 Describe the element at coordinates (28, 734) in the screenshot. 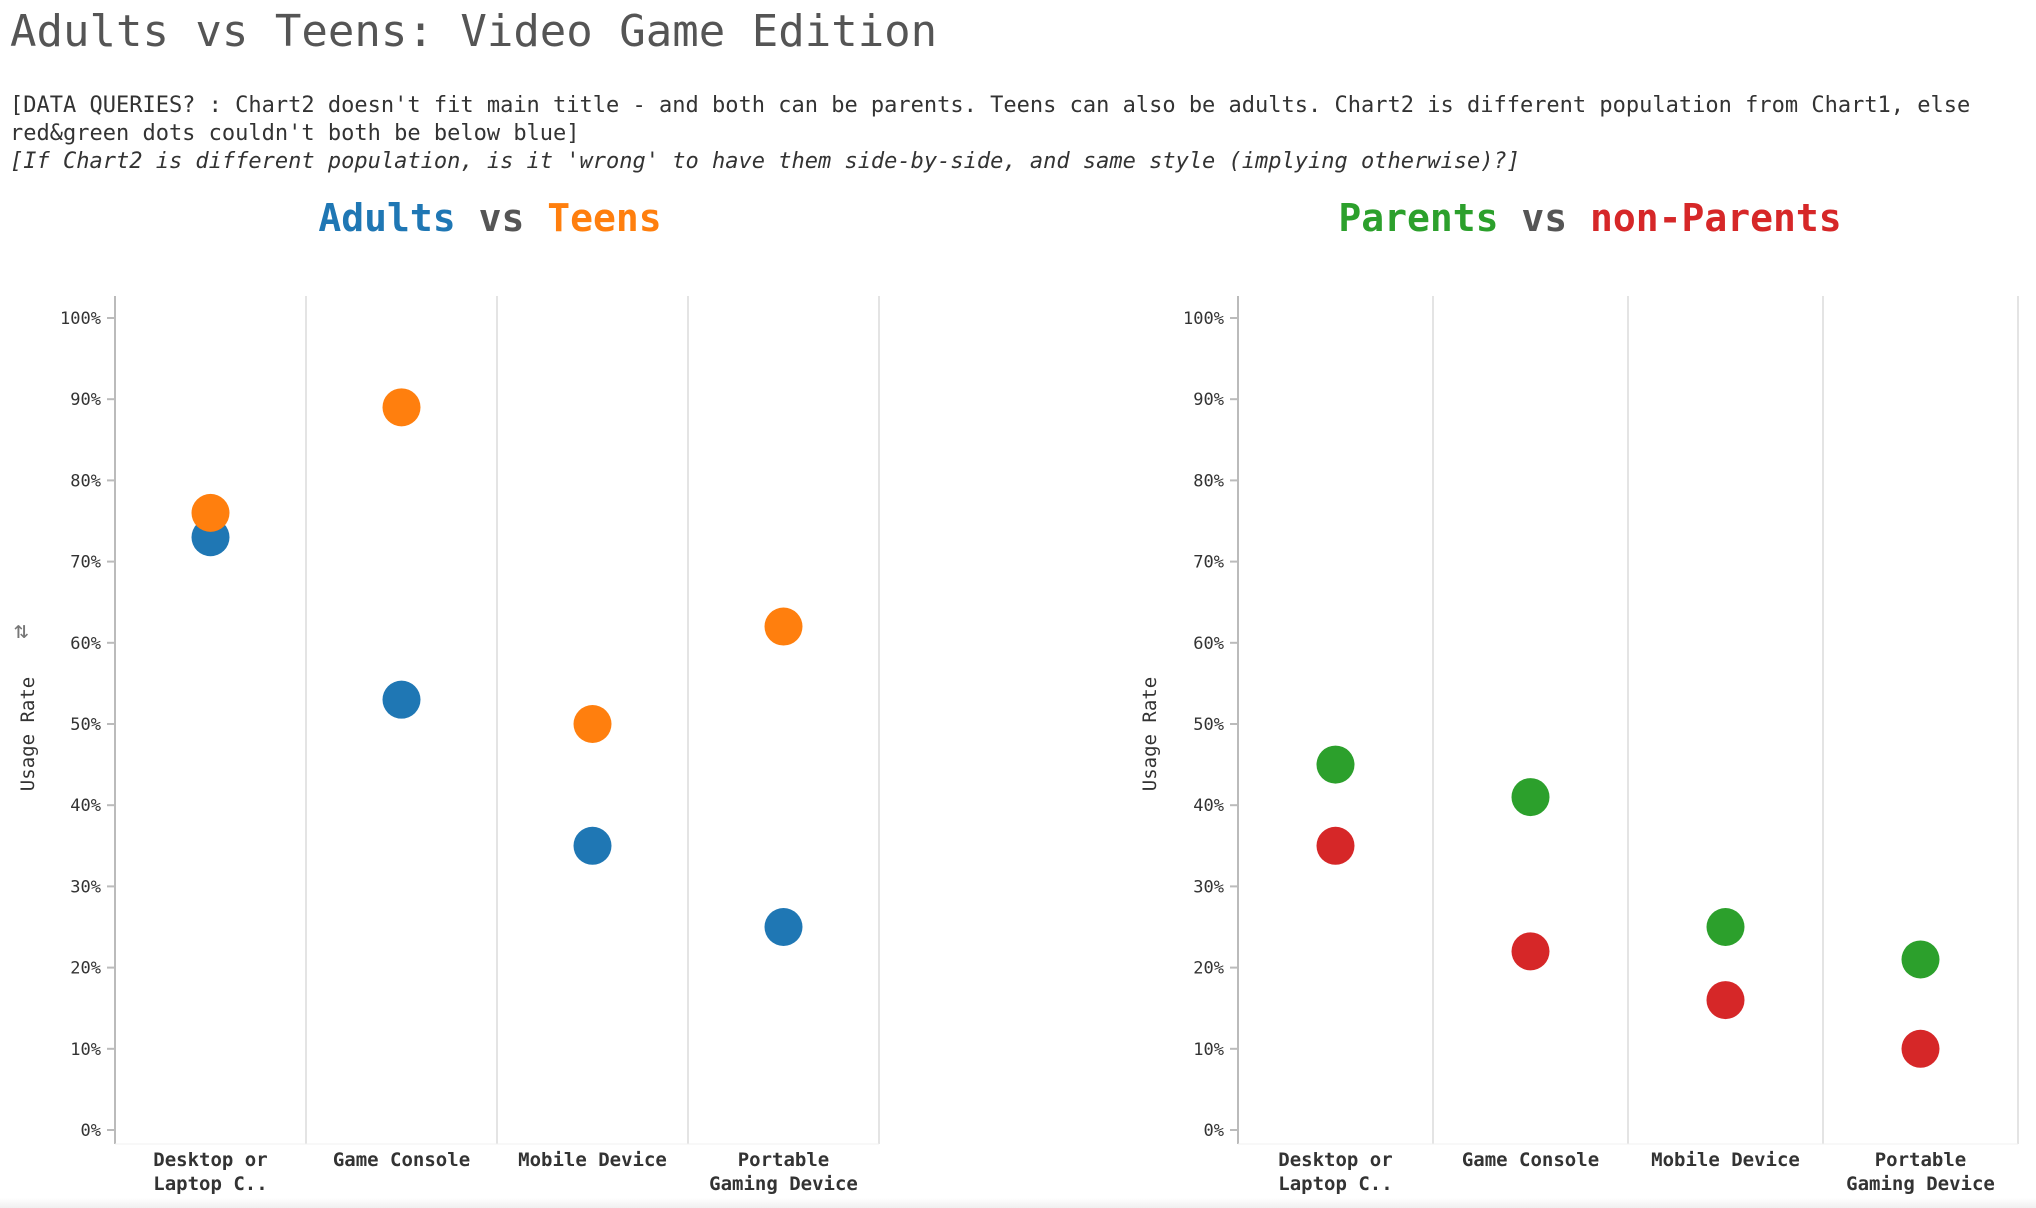

I see `chart1-y-axis-title: Usage Rate` at that location.